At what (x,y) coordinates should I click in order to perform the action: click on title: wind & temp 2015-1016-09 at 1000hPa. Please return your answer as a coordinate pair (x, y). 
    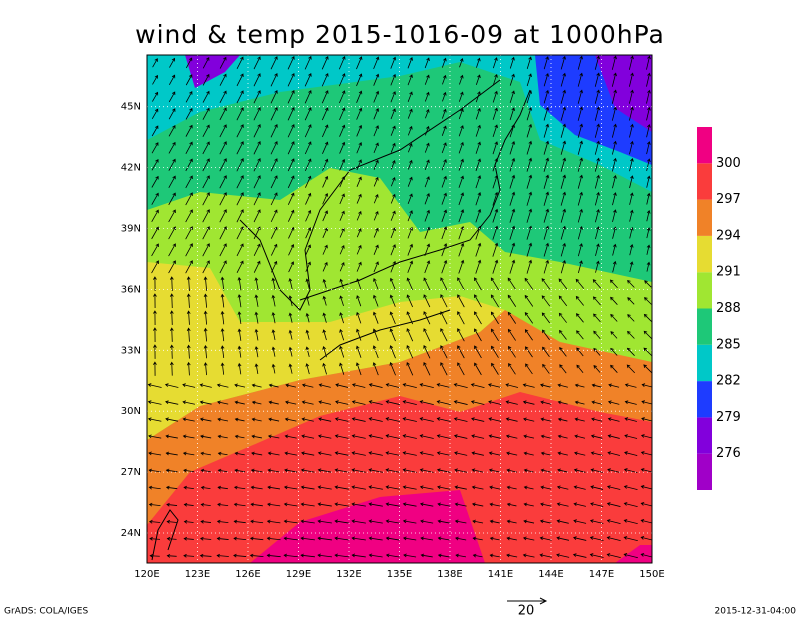
    Looking at the image, I should click on (400, 34).